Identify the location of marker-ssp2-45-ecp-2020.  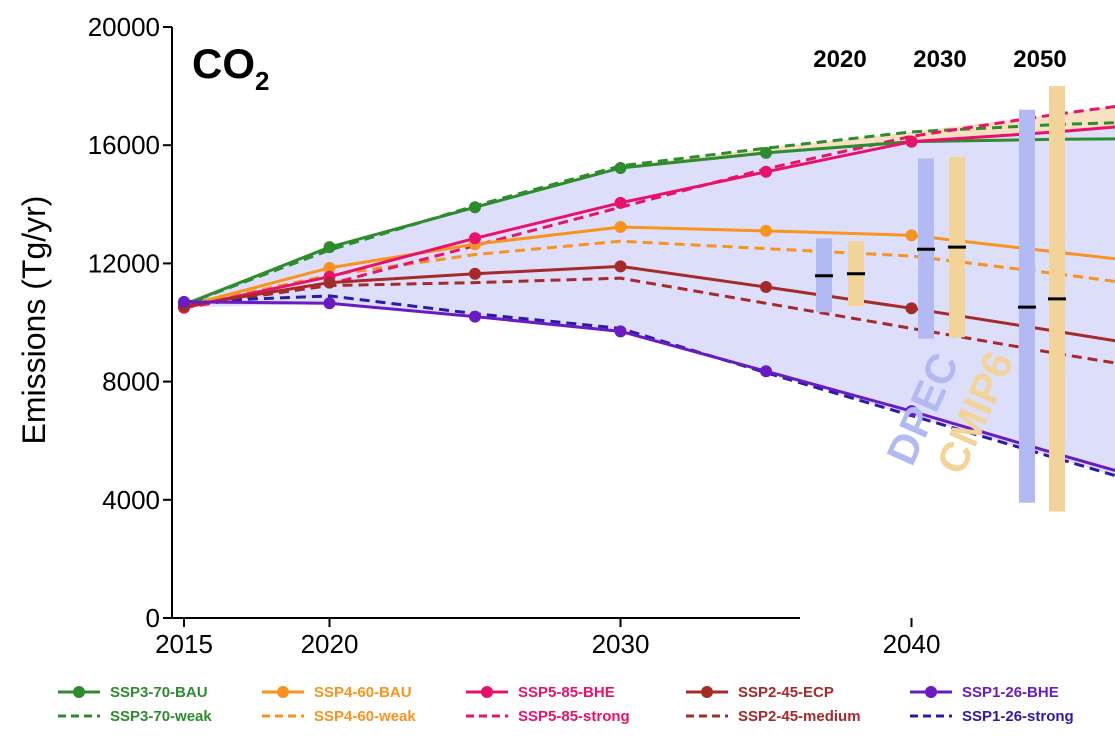
(329, 282).